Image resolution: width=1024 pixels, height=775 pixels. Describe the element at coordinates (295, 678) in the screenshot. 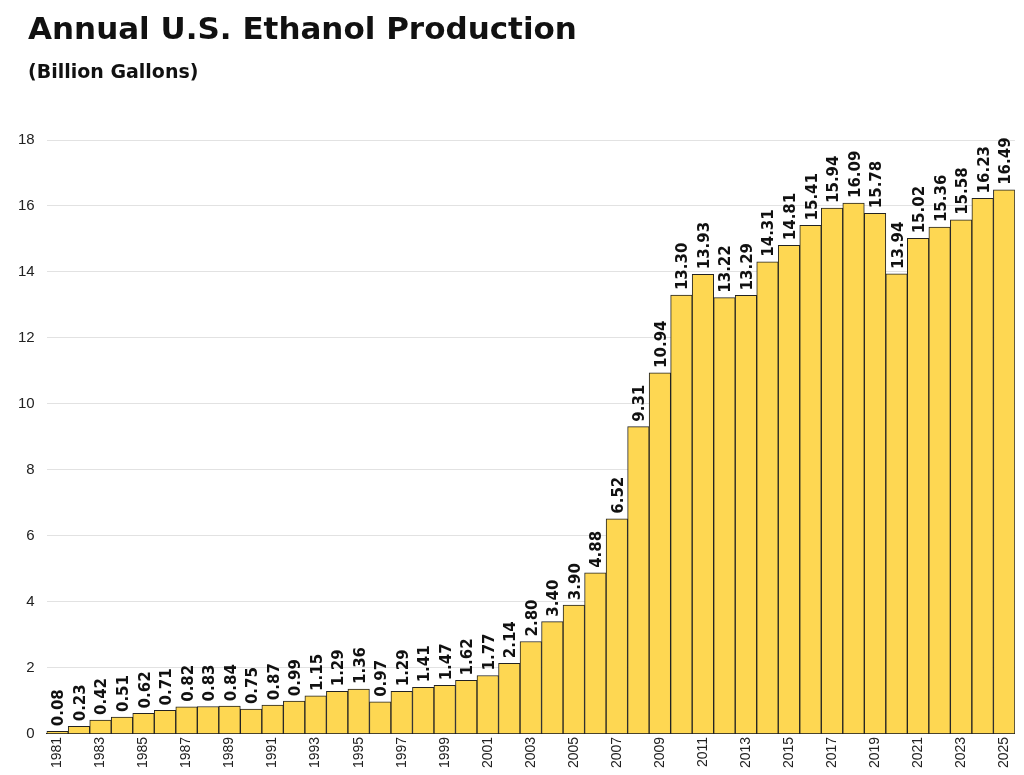

I see `data-label: 0.99` at that location.